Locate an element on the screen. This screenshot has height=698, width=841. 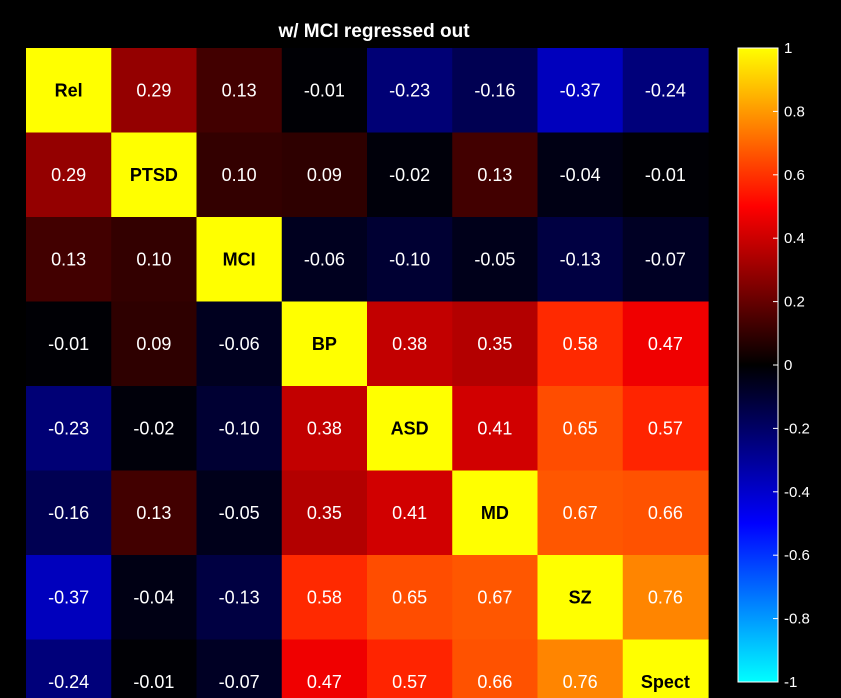
colorbar-tick-label: -0.4 is located at coordinates (797, 492).